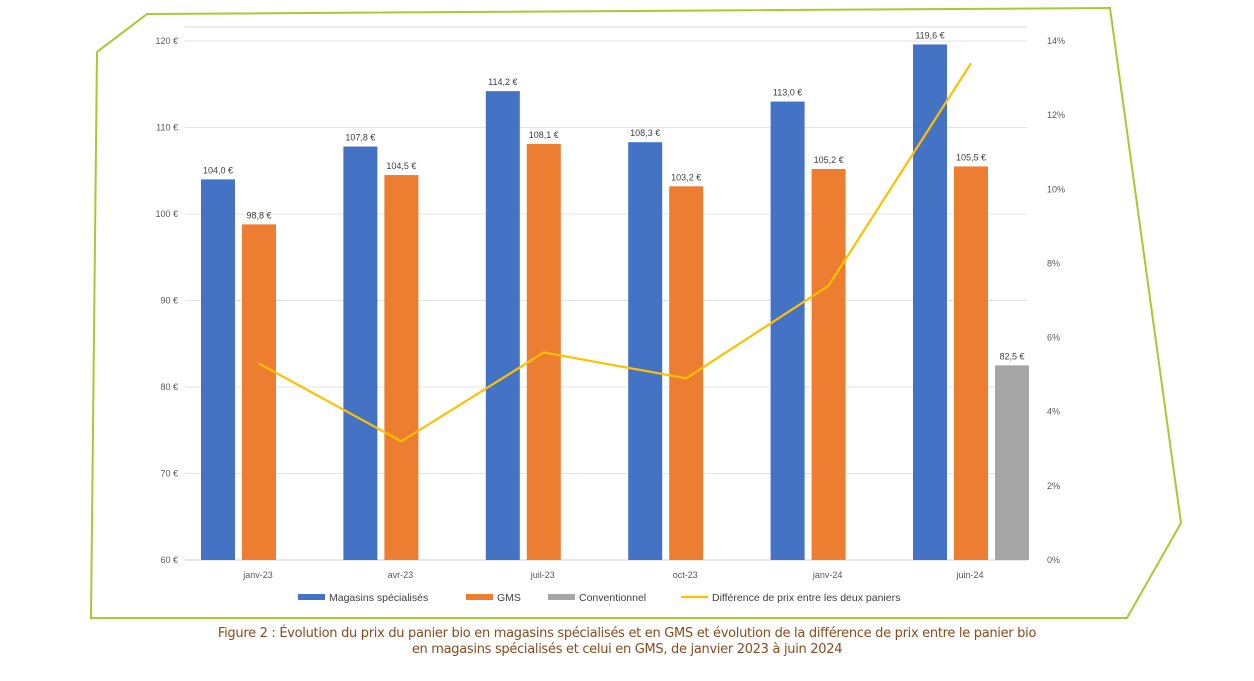  I want to click on x-tick-label: janv-23, so click(257, 575).